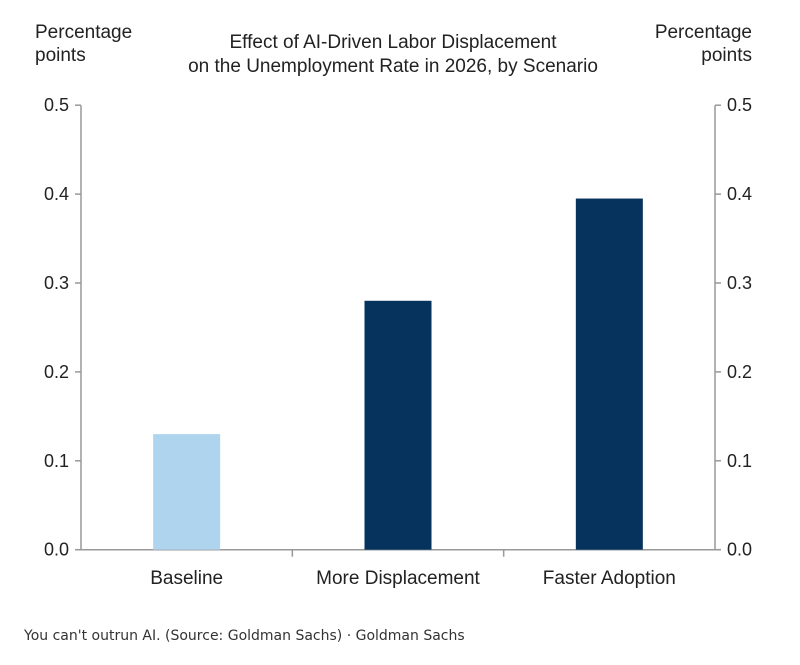 Image resolution: width=800 pixels, height=665 pixels. I want to click on left-axis-label: points, so click(60, 55).